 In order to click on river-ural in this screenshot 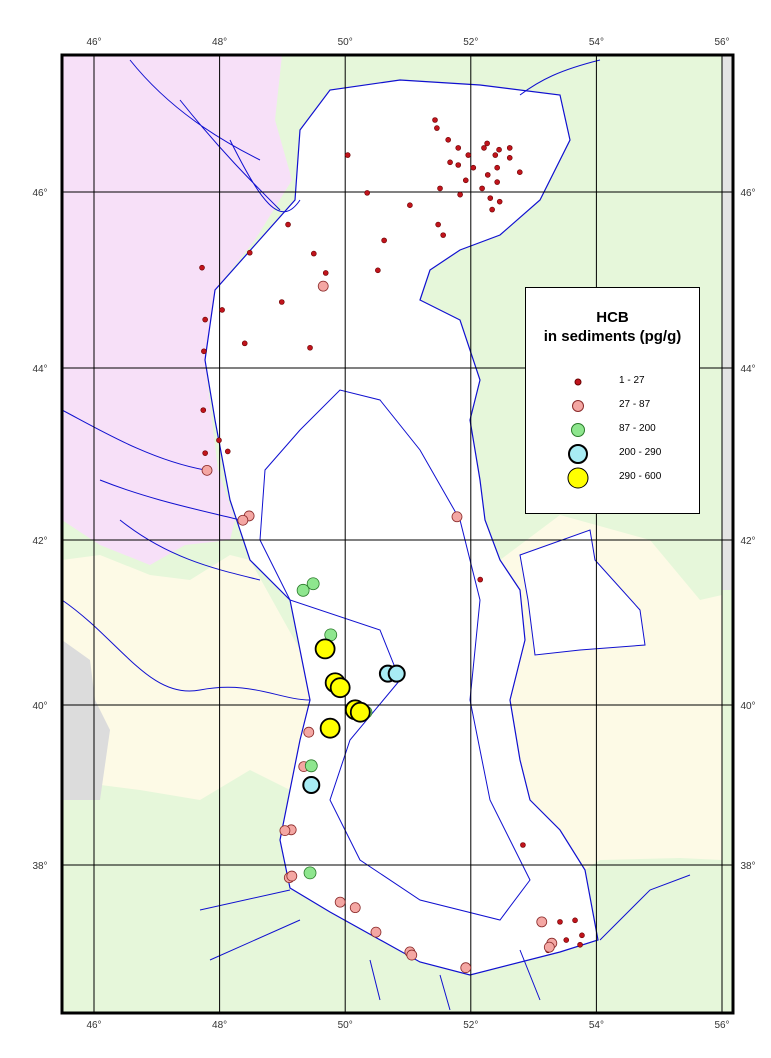, I will do `click(560, 77)`.